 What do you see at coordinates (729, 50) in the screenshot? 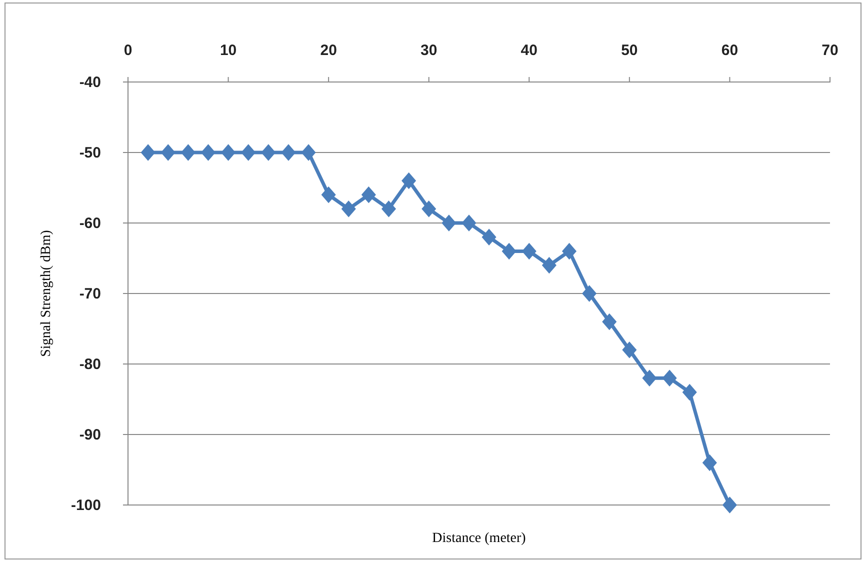
I see `x-tick-label: 60` at bounding box center [729, 50].